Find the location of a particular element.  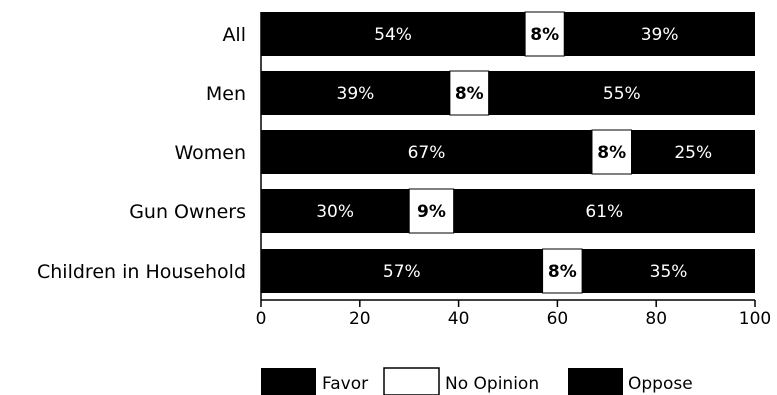

data-label-oppose-1: 55% is located at coordinates (622, 94).